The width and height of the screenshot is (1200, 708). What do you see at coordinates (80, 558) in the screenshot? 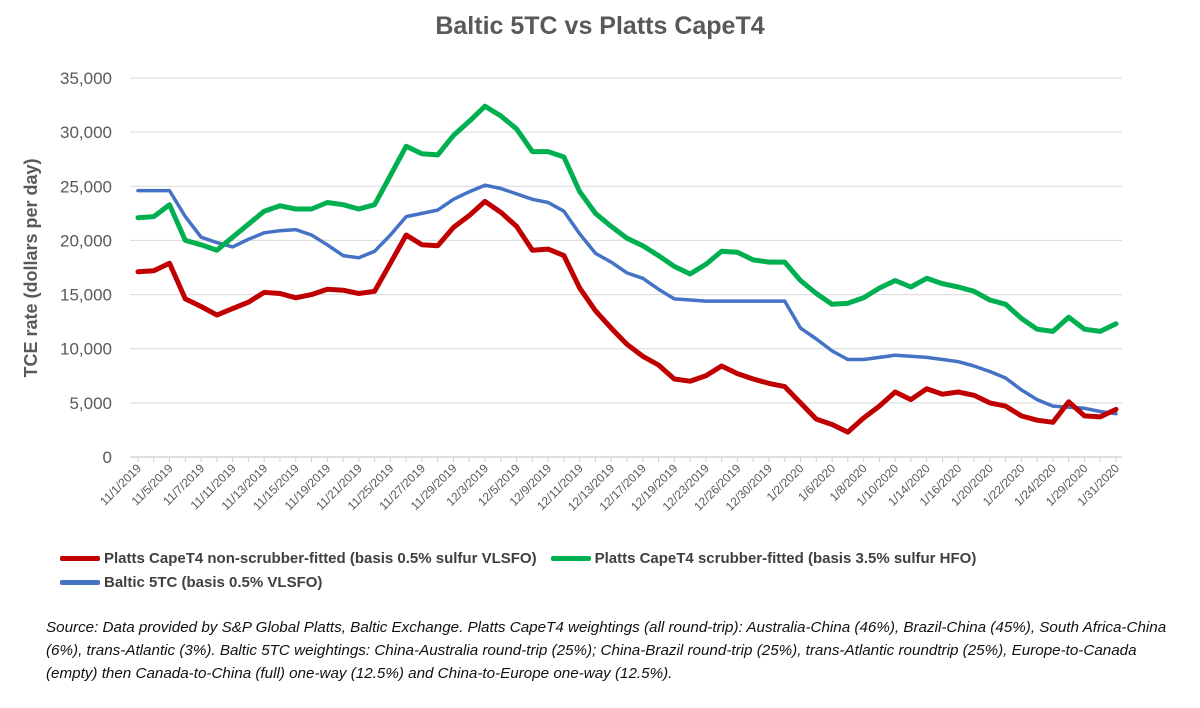
I see `legend-swatch-red` at bounding box center [80, 558].